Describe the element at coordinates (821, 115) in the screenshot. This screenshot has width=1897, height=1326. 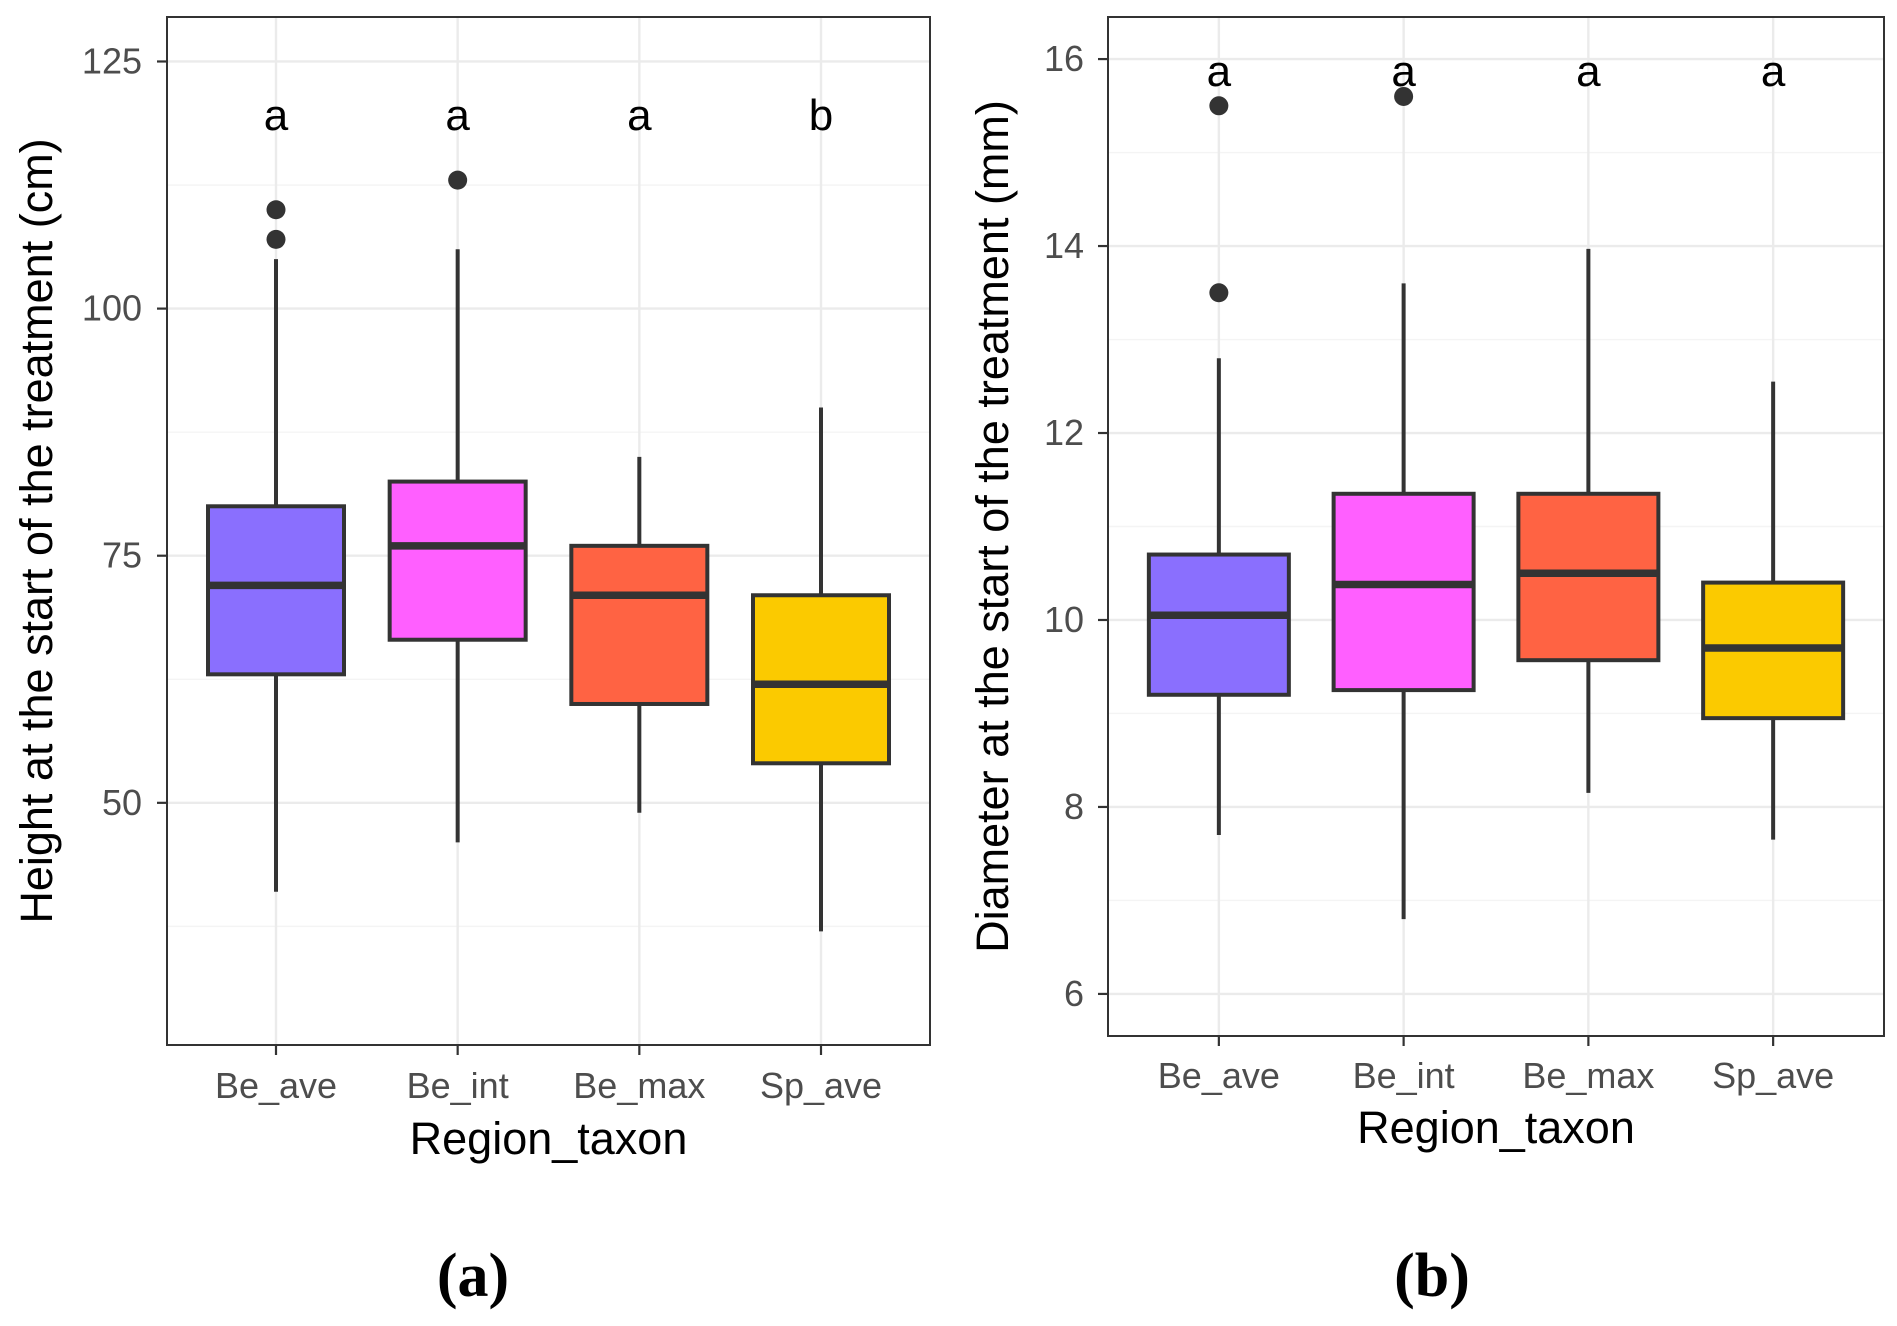
I see `significance-letter: b` at that location.